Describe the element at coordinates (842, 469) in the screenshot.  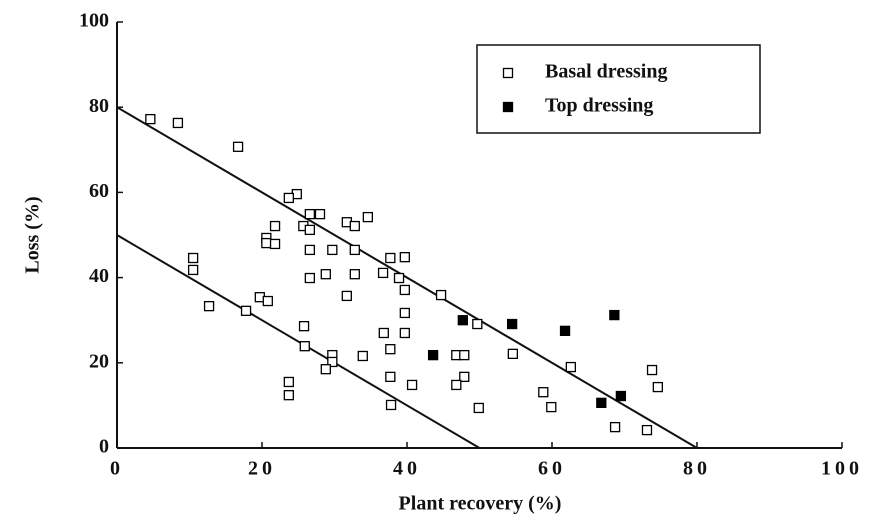
I see `x-tick-label: 100` at that location.